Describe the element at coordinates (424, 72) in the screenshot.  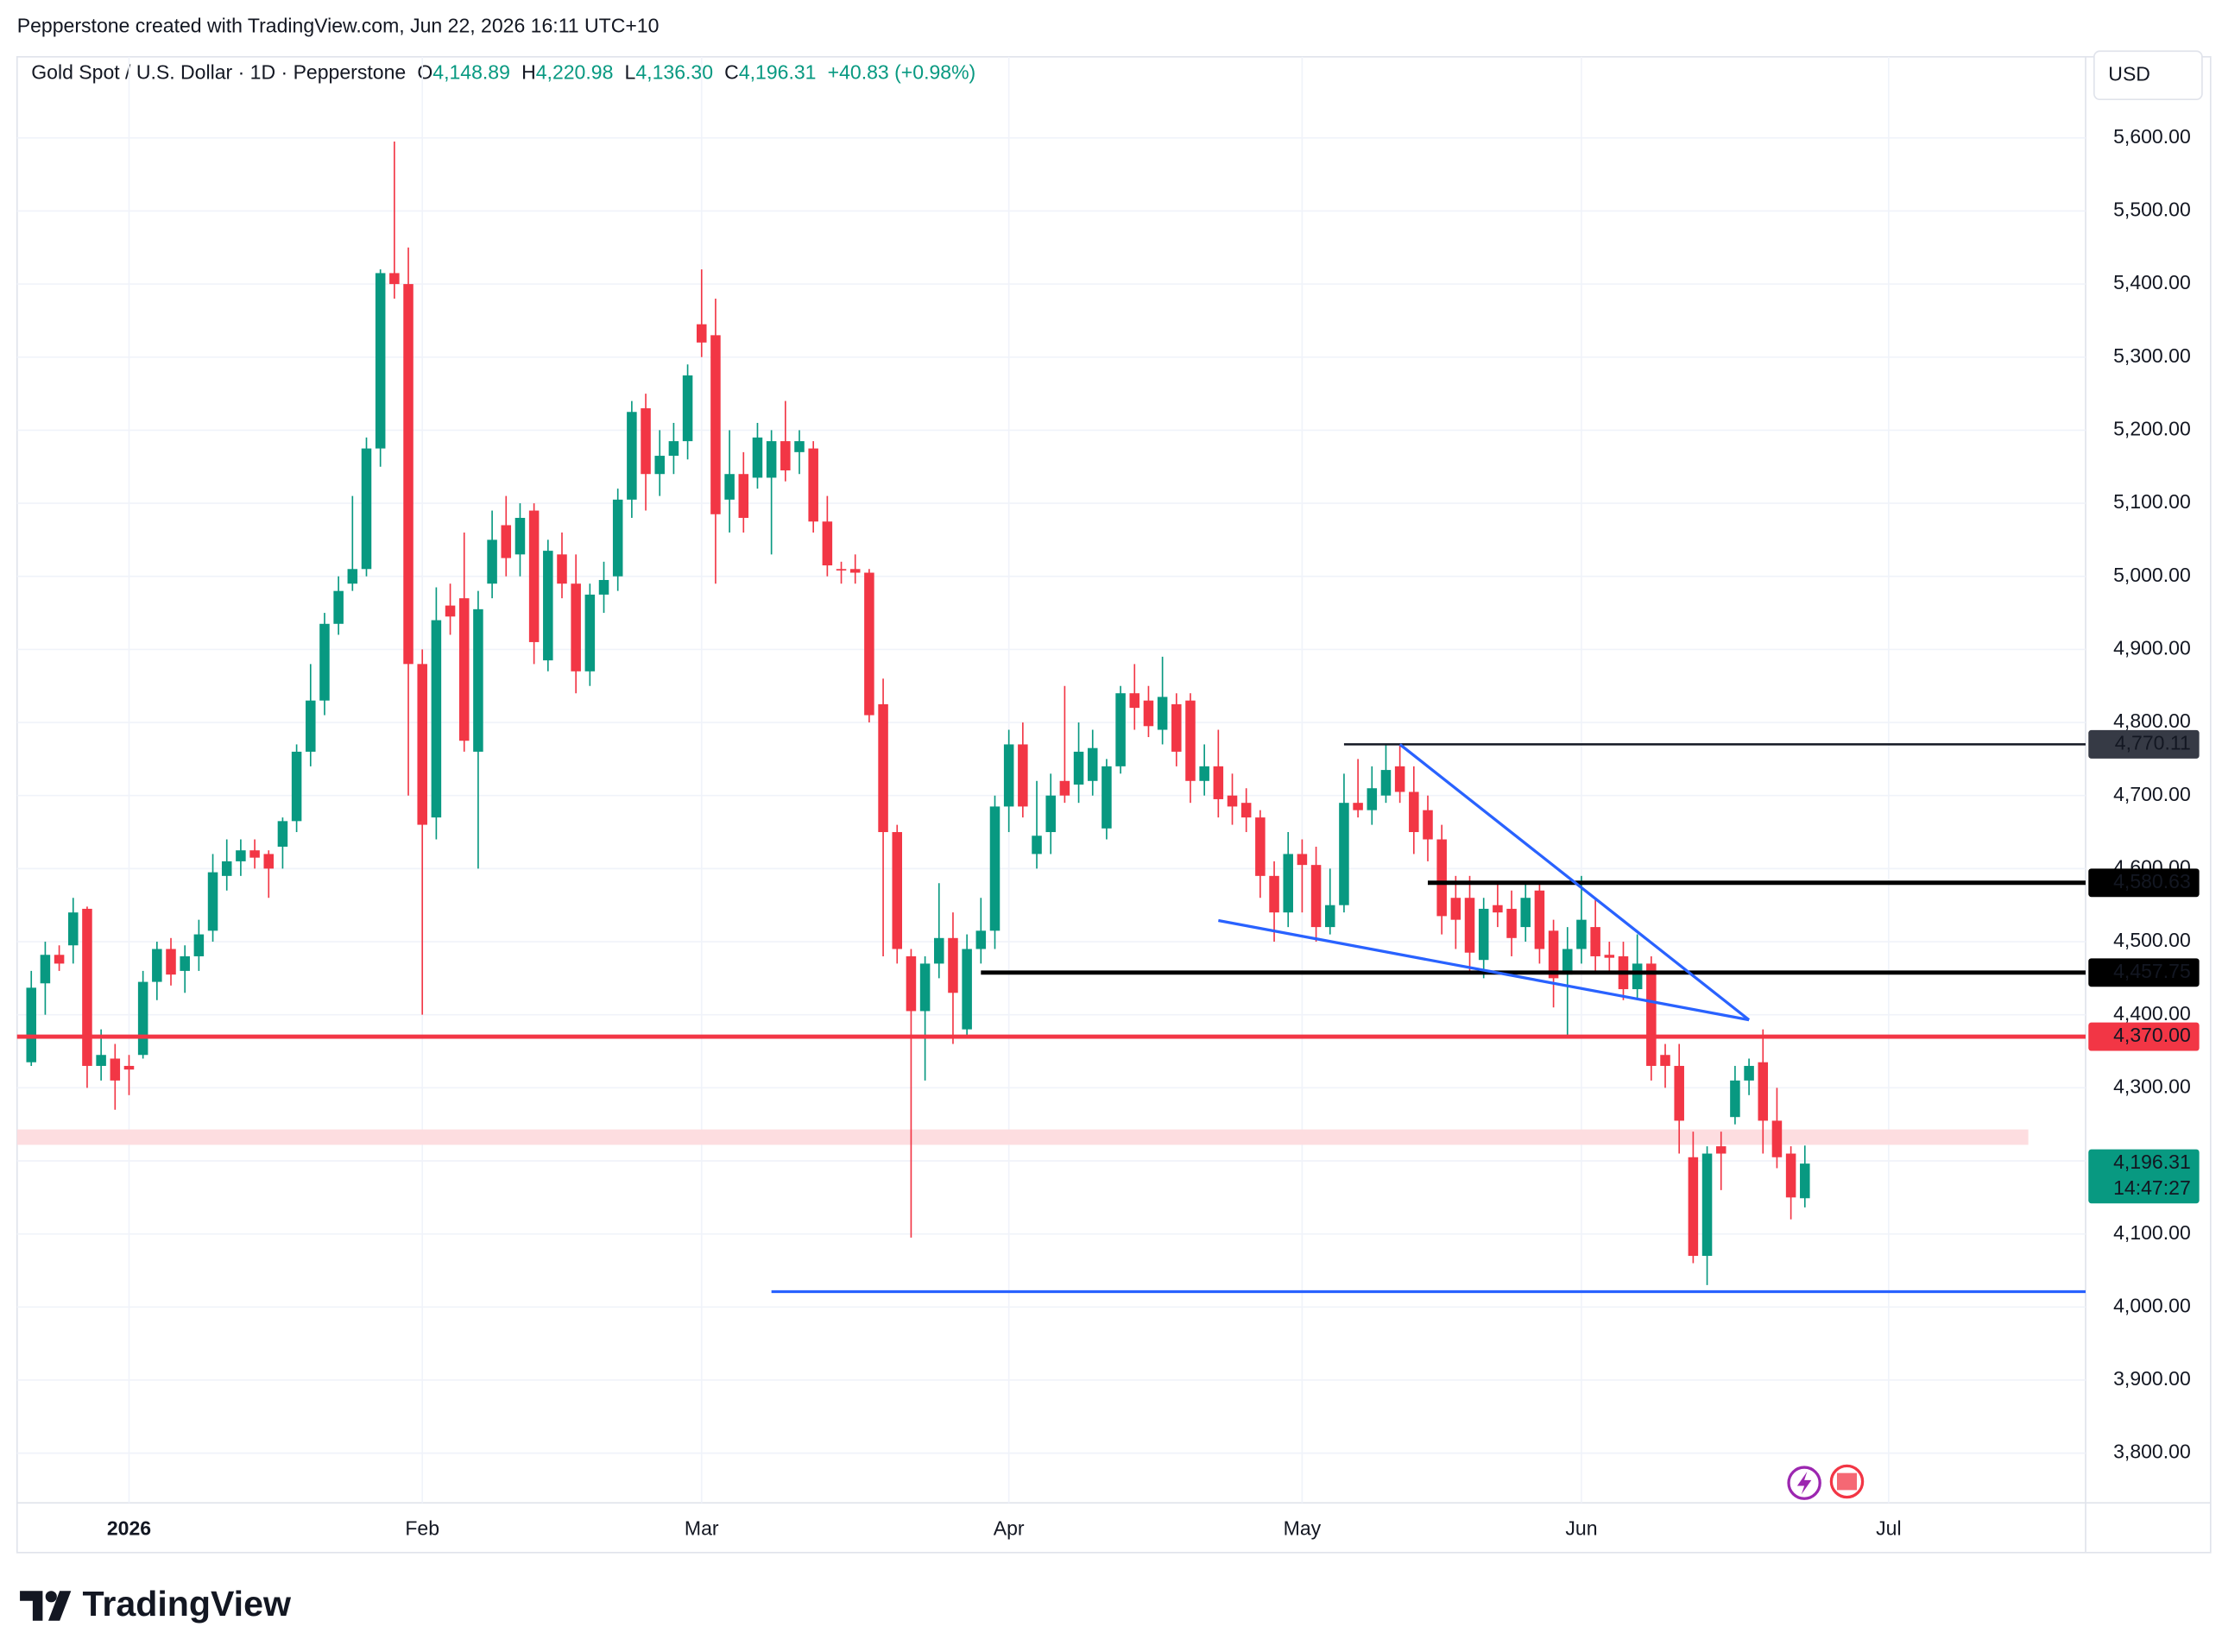
I see `o-key: O` at that location.